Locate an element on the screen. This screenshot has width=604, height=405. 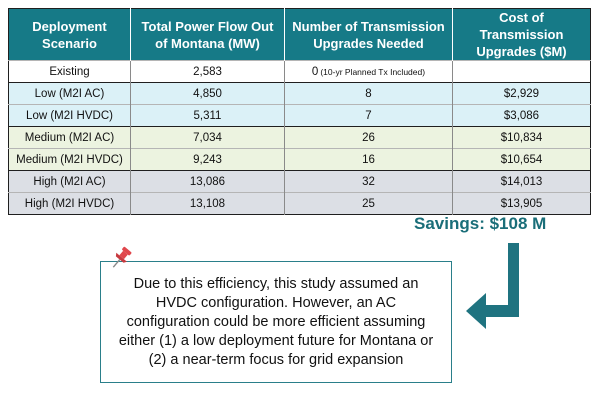
table-row: Medium (M2I HVDC) 9,243 16 $10,654 is located at coordinates (299, 159).